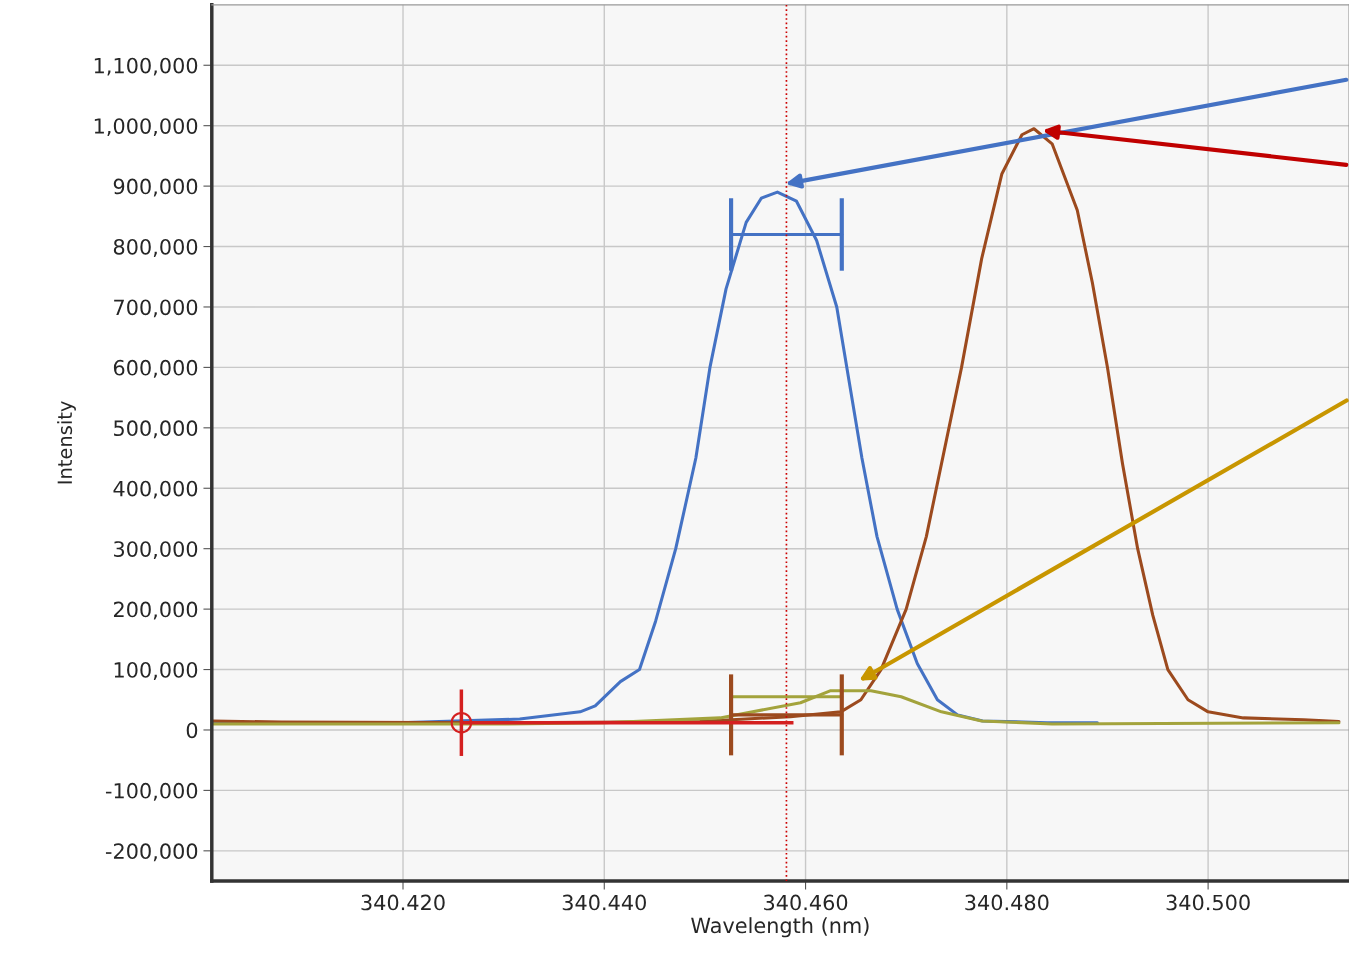  What do you see at coordinates (806, 902) in the screenshot?
I see `x-tick-label: 340.460` at bounding box center [806, 902].